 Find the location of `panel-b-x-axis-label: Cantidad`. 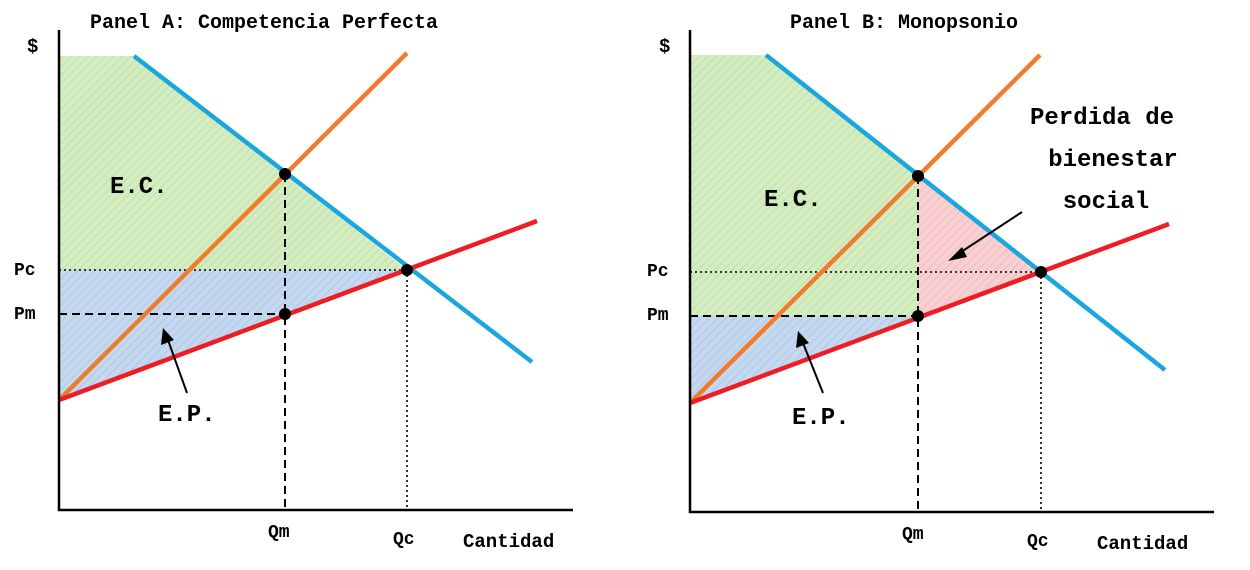

panel-b-x-axis-label: Cantidad is located at coordinates (1142, 544).